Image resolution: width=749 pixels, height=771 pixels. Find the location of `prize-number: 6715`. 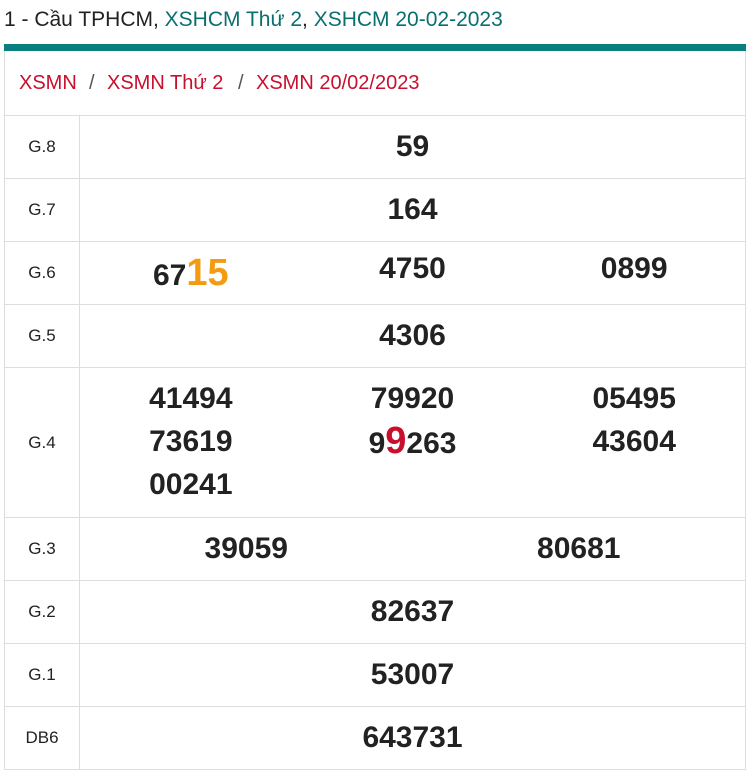

prize-number: 6715 is located at coordinates (191, 273).